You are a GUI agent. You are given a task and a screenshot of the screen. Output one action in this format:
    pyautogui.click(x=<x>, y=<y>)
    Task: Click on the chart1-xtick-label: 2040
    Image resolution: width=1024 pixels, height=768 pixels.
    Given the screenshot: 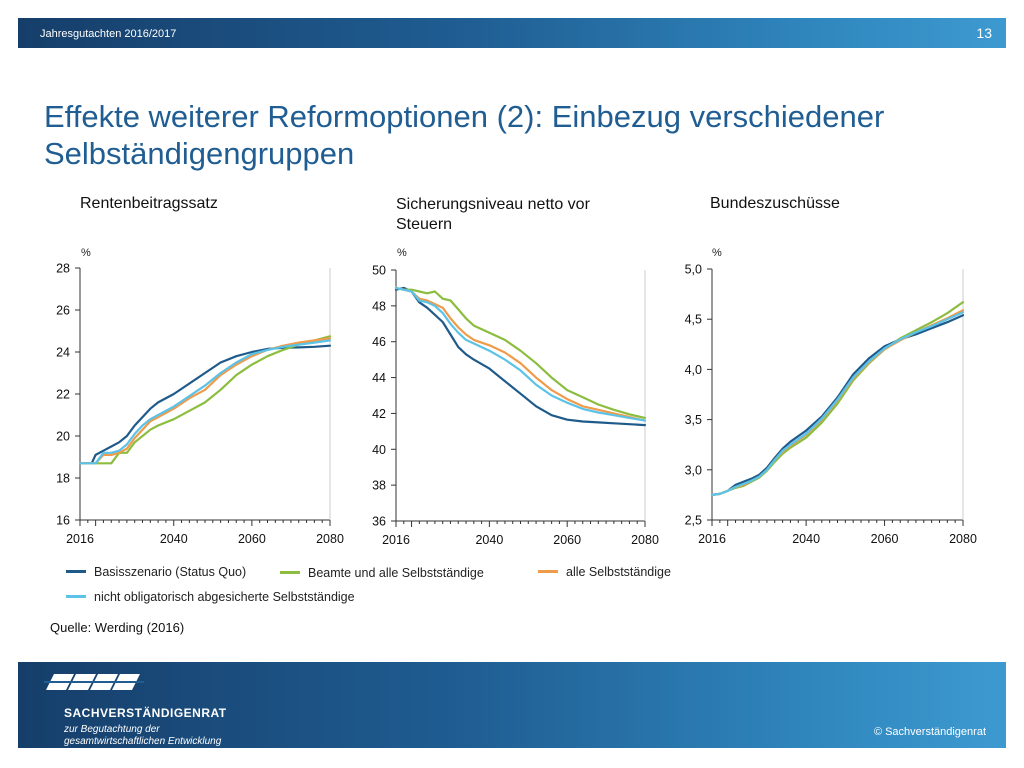 What is the action you would take?
    pyautogui.click(x=174, y=539)
    